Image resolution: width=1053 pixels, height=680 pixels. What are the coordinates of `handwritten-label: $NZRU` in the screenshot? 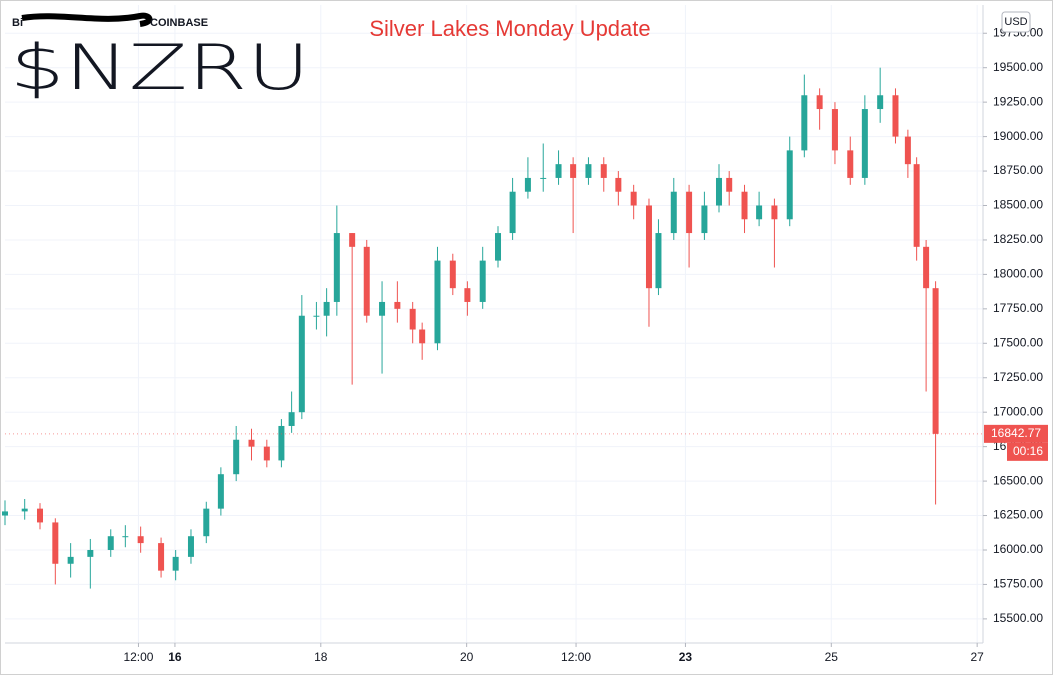 It's located at (160, 67).